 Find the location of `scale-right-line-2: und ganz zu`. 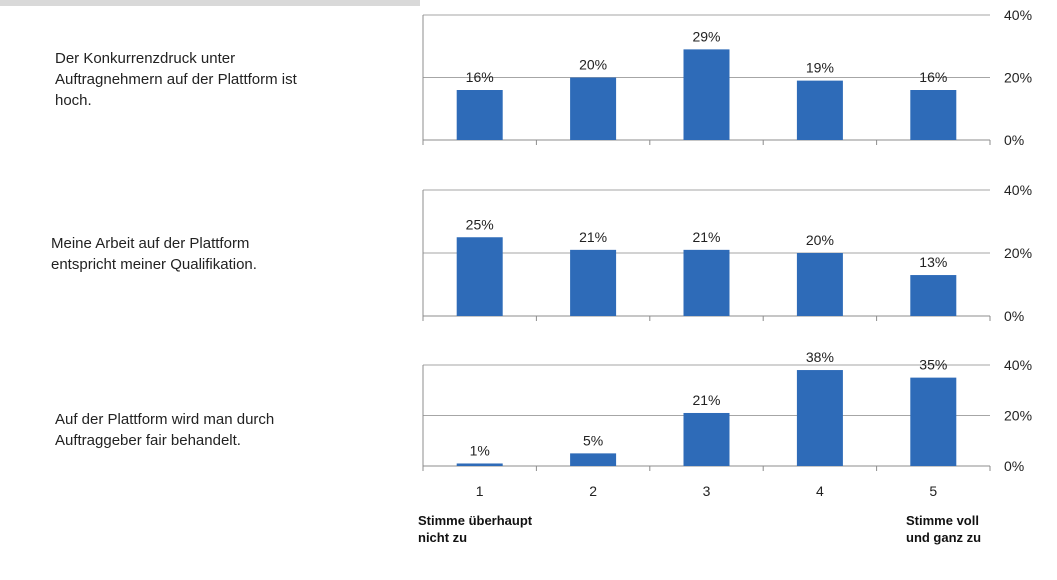

scale-right-line-2: und ganz zu is located at coordinates (944, 537).